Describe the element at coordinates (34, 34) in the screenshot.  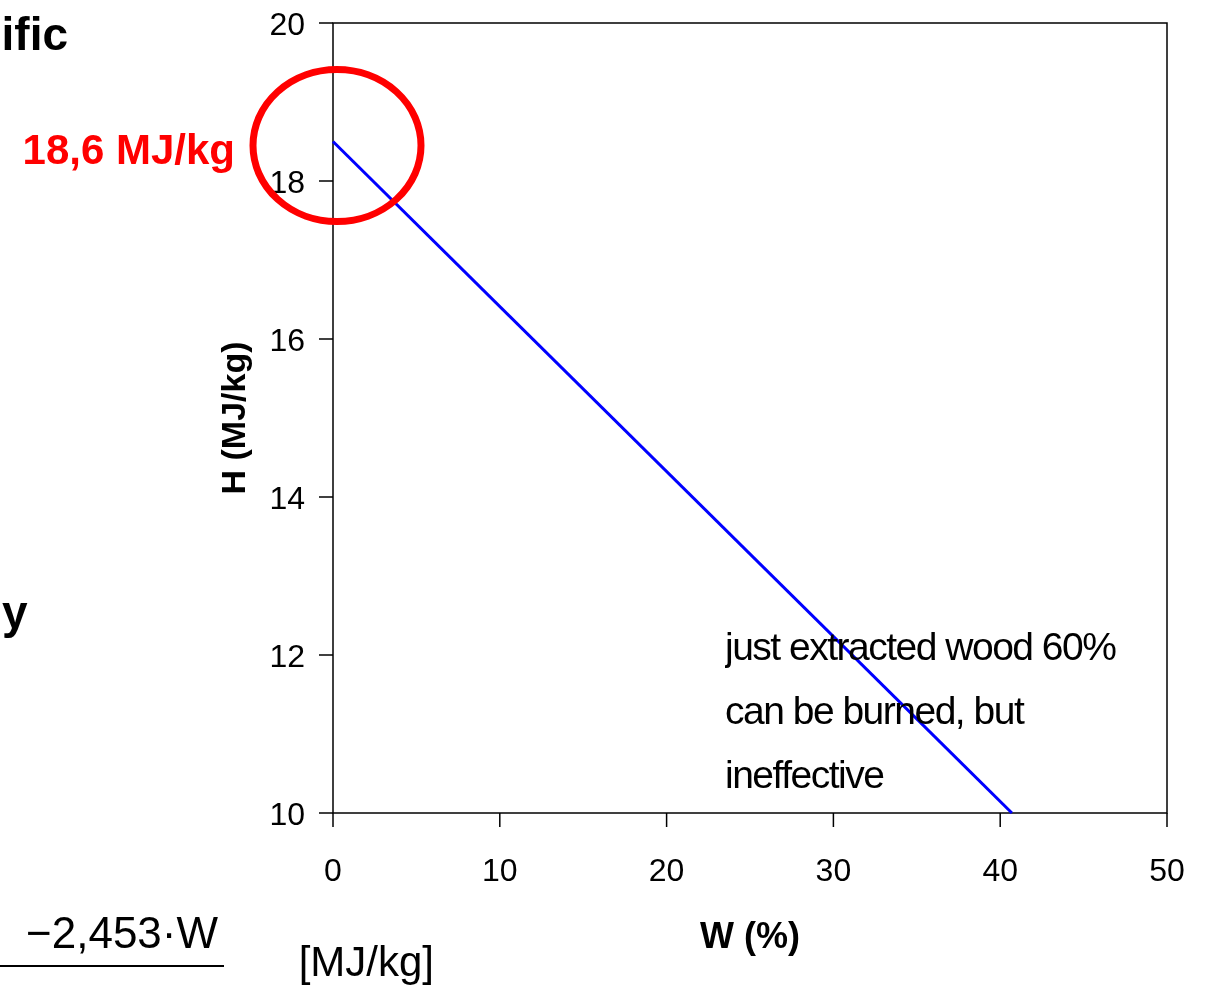
I see `text: ific` at that location.